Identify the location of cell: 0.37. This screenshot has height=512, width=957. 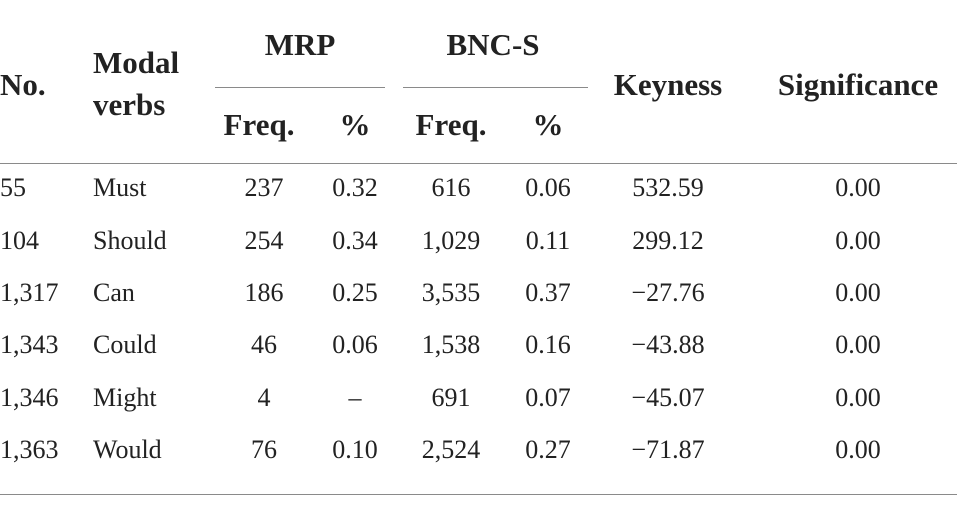
(548, 292).